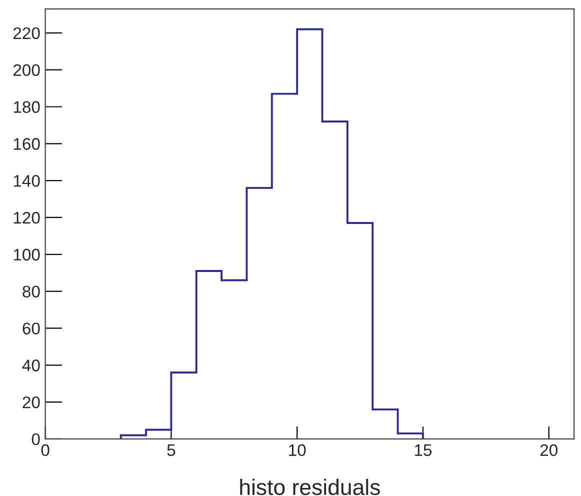 This screenshot has width=581, height=496. Describe the element at coordinates (27, 144) in the screenshot. I see `y-tick-label: 160` at that location.